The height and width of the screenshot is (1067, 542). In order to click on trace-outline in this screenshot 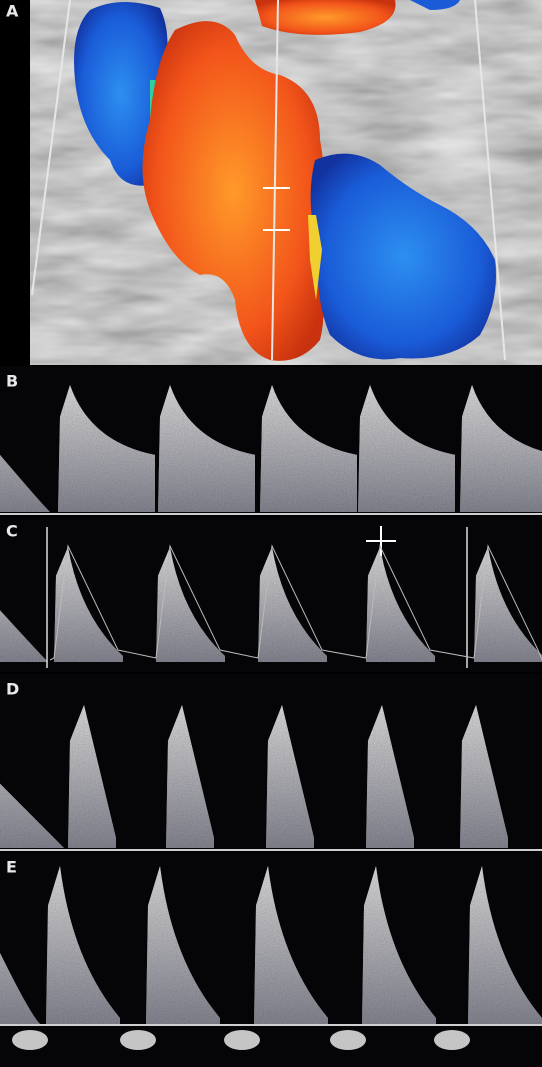, I will do `click(295, 602)`.